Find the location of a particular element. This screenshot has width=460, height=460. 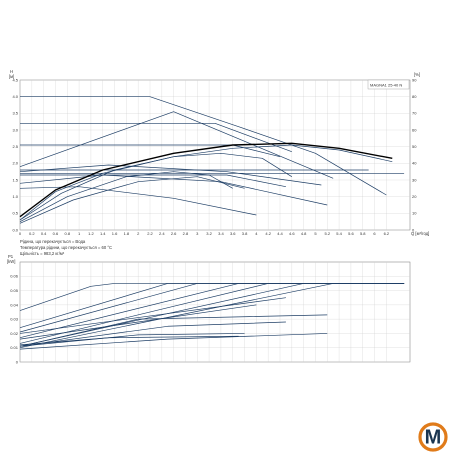

brand-logo: M is located at coordinates (433, 437).